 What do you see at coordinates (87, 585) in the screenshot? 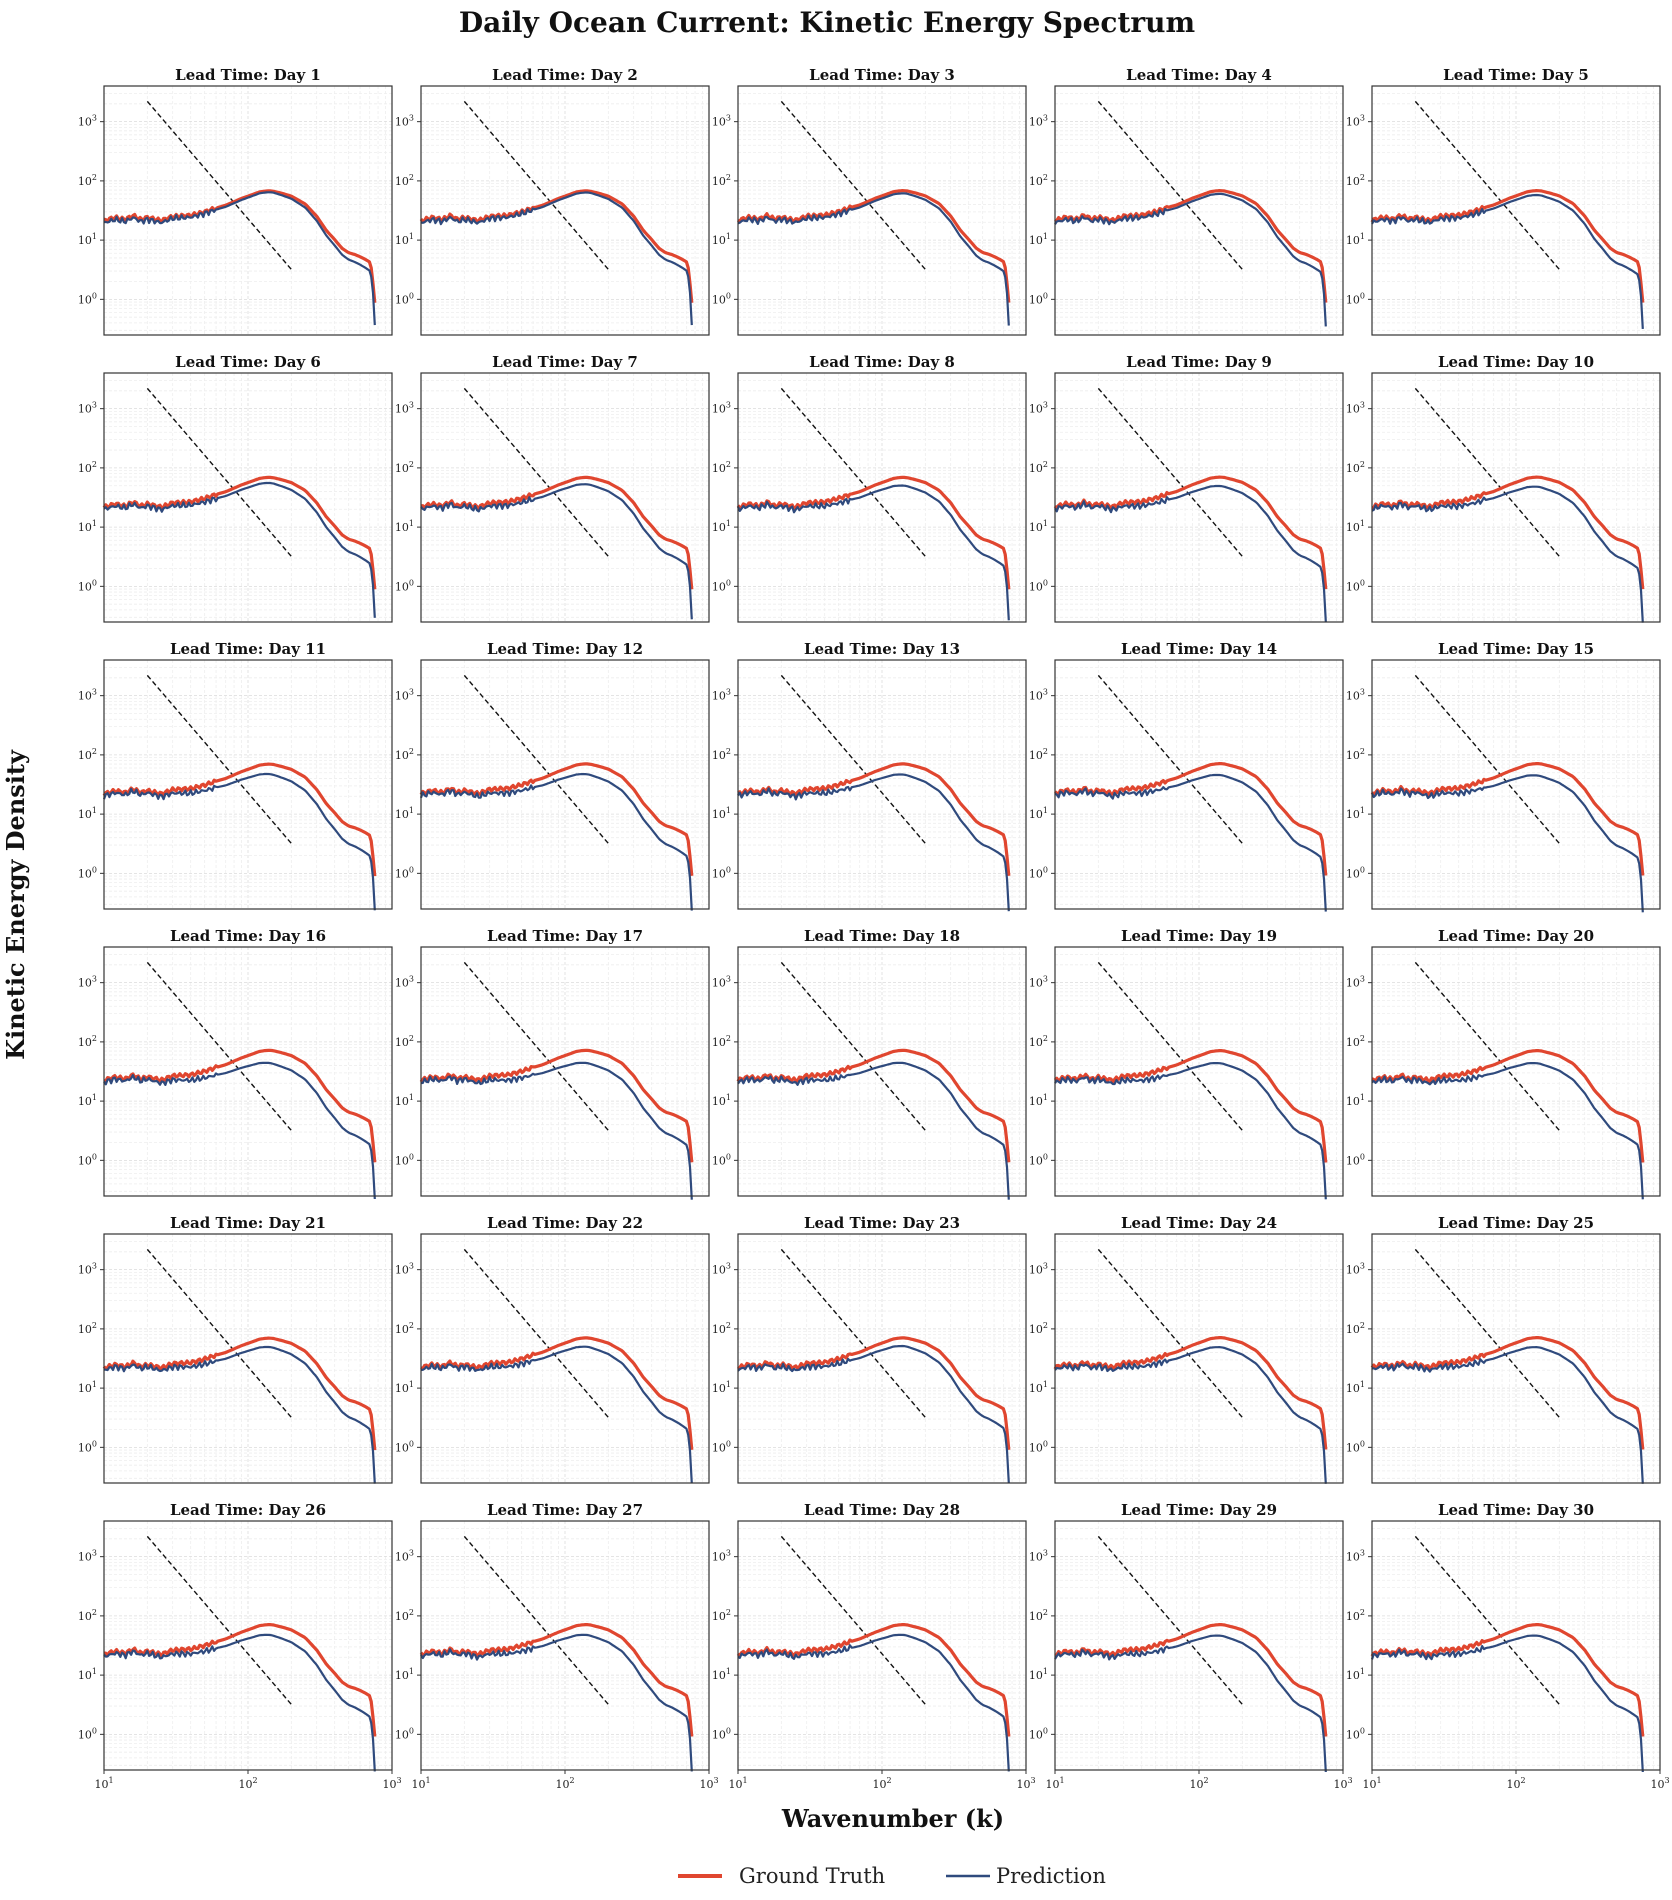
I see `y-tick-label: 10⁰` at bounding box center [87, 585].